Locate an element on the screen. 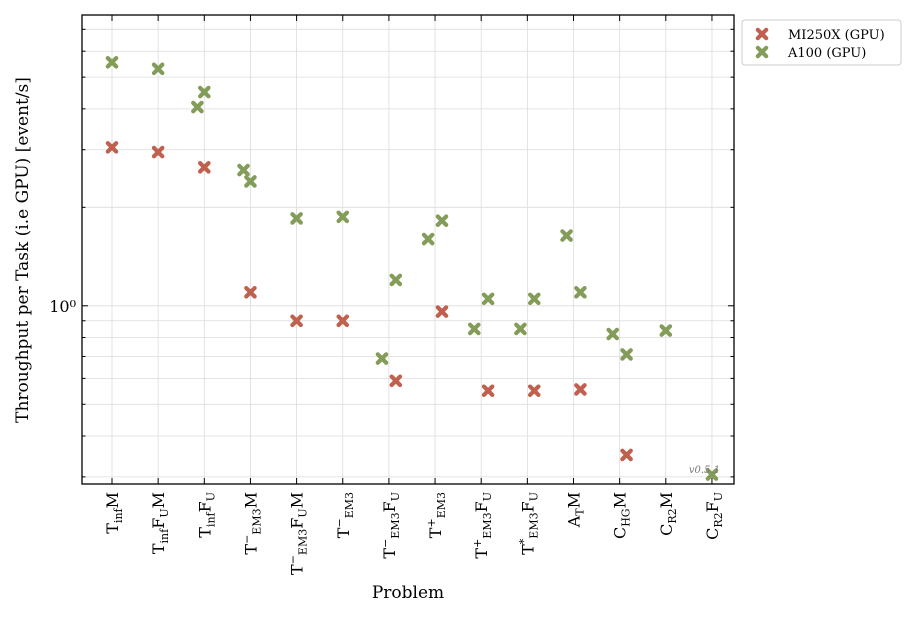  x-tick-label: TinfFUM is located at coordinates (160, 523).